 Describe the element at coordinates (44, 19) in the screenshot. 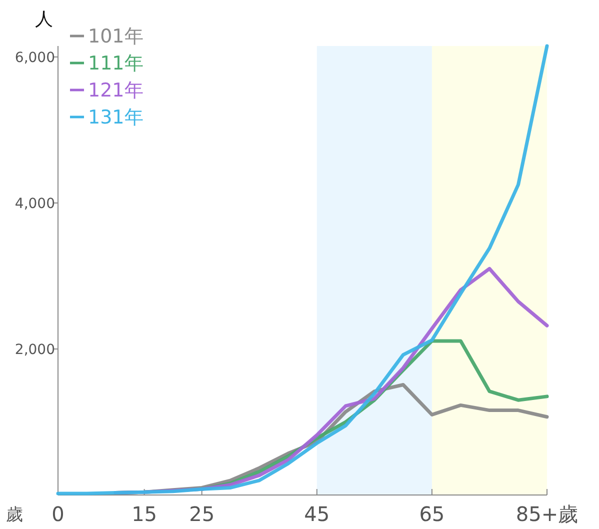

I see `y-axis-title: 人` at that location.